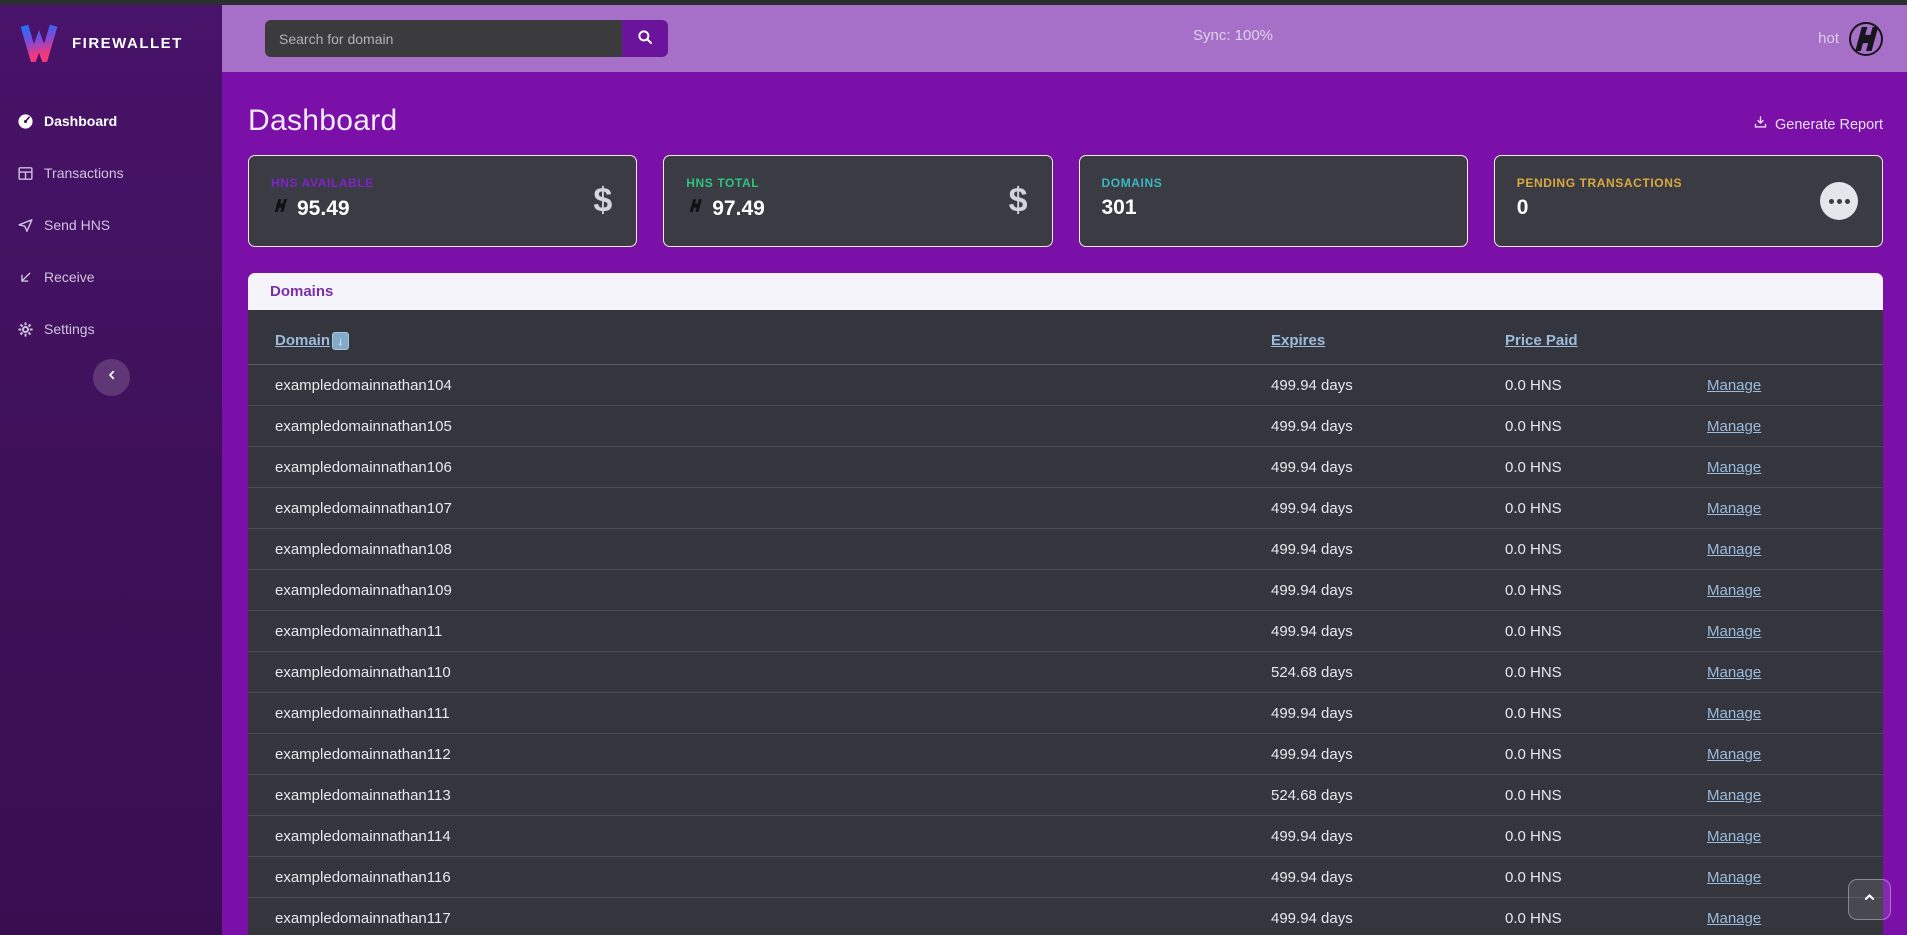 This screenshot has width=1907, height=935. Describe the element at coordinates (1839, 201) in the screenshot. I see `ellipsis-icon` at that location.